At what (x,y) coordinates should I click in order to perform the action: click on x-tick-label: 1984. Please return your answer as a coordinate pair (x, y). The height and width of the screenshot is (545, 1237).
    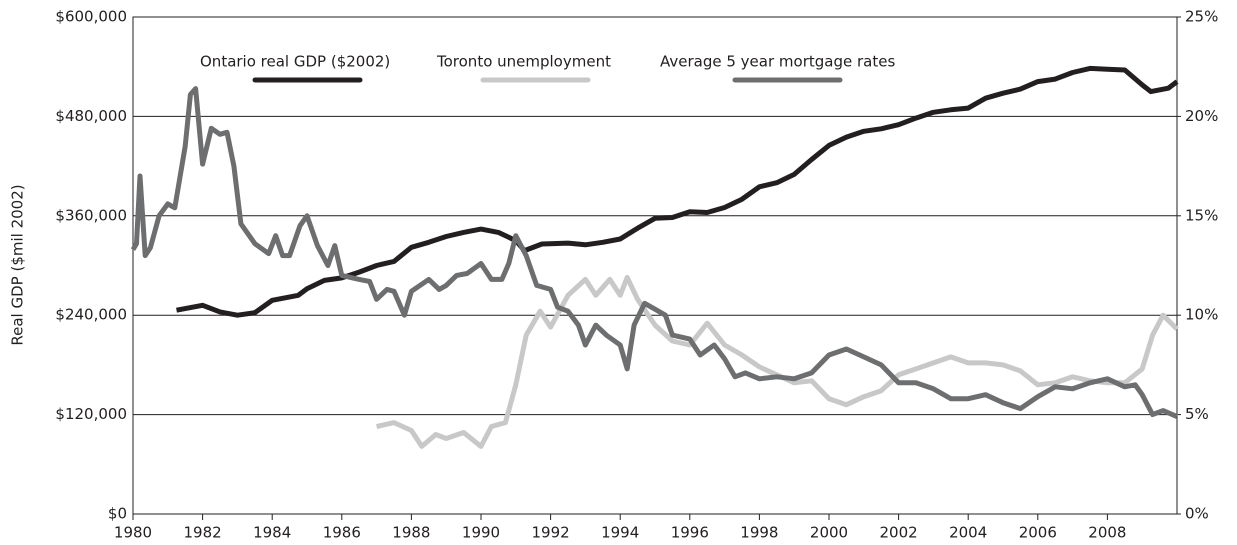
    Looking at the image, I should click on (272, 533).